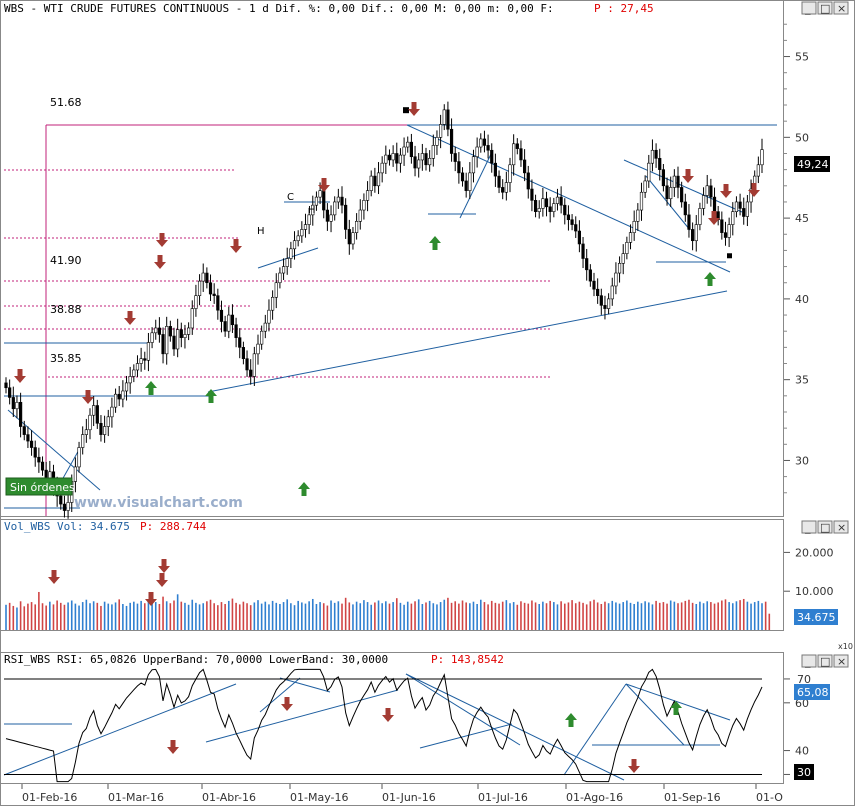 This screenshot has height=806, width=855. I want to click on price-tick-label: 35, so click(802, 380).